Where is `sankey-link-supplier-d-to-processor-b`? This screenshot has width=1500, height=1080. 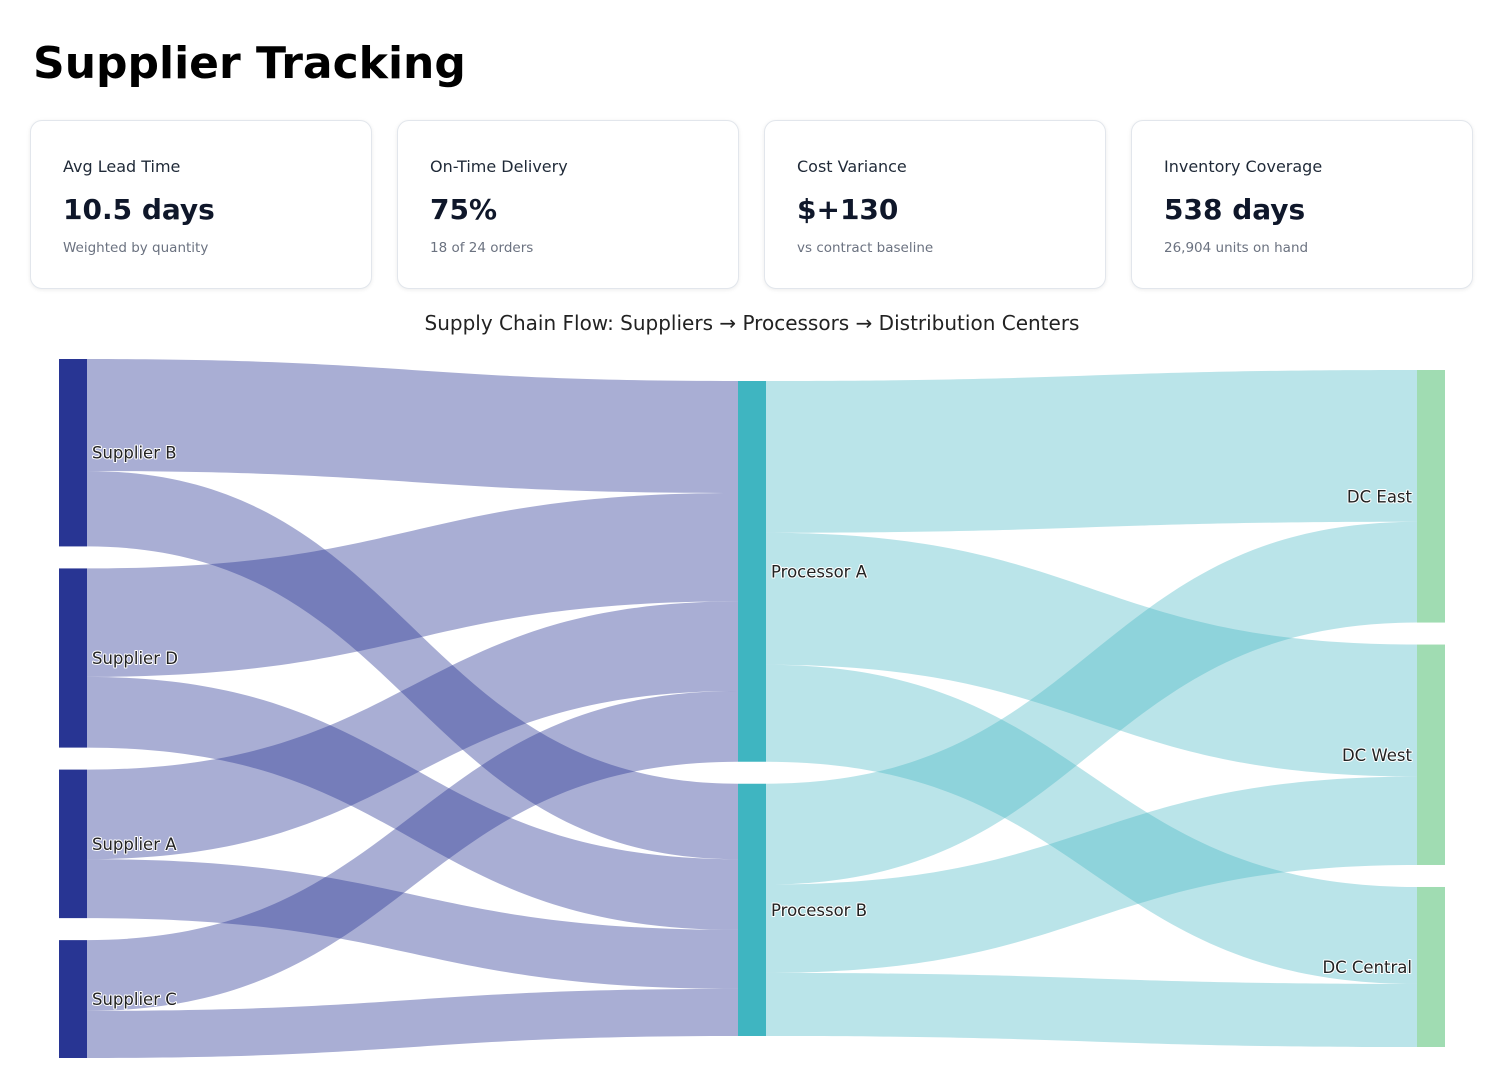
sankey-link-supplier-d-to-processor-b is located at coordinates (412, 803).